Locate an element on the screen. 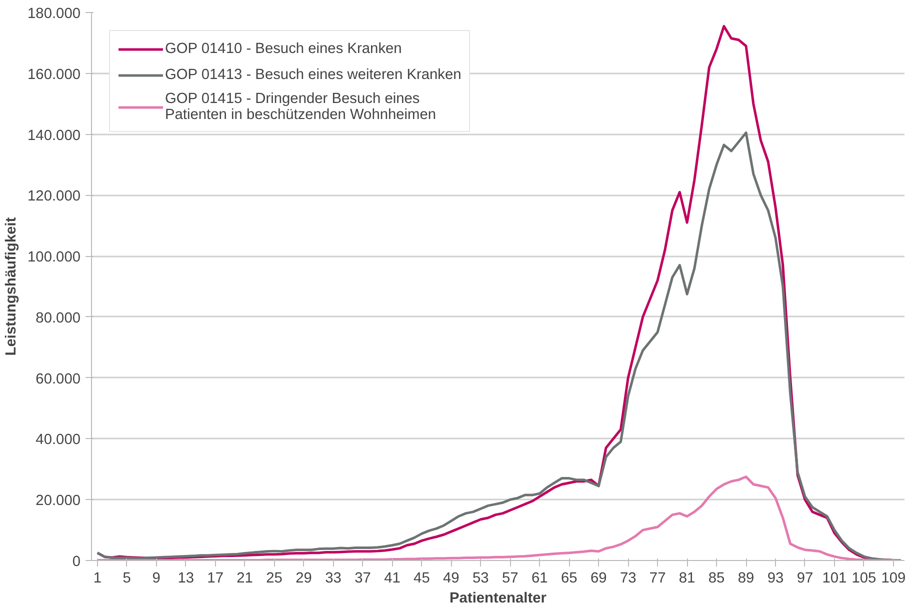 The width and height of the screenshot is (908, 609). x-tick-label: 69 is located at coordinates (598, 578).